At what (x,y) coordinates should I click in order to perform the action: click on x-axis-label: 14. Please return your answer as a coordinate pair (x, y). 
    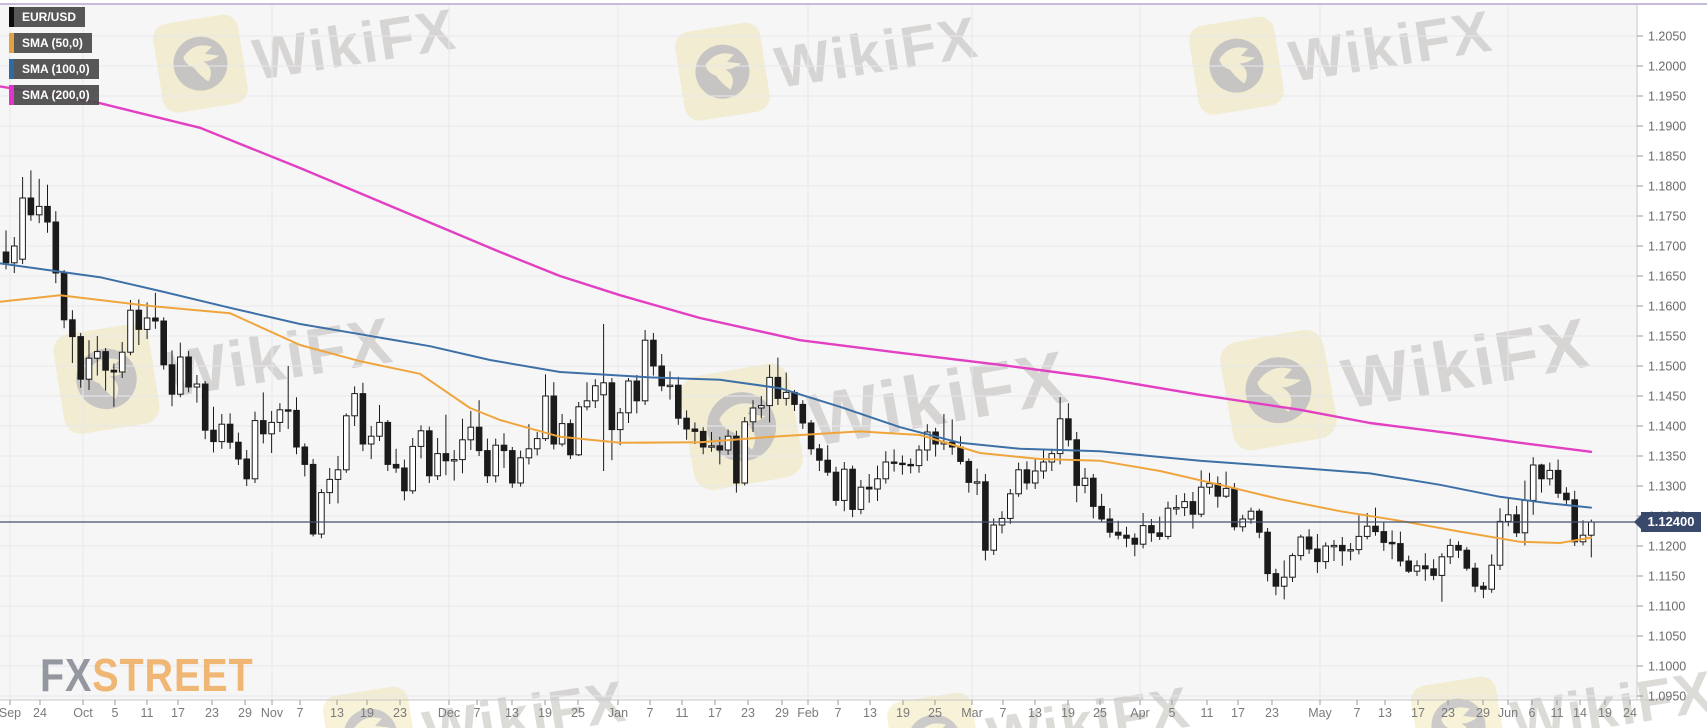
    Looking at the image, I should click on (1580, 713).